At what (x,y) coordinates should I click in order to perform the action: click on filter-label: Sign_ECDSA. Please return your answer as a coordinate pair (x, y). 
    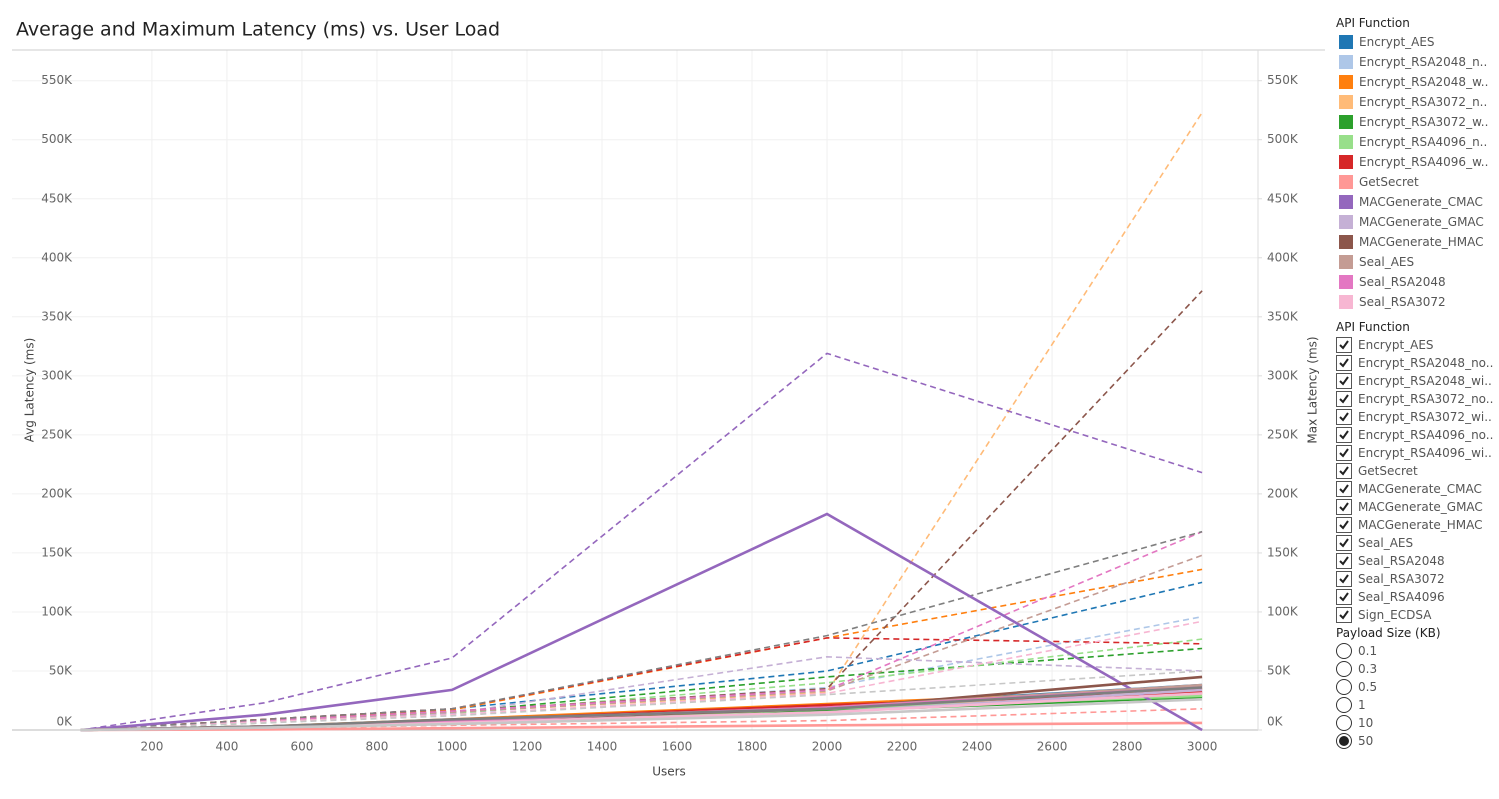
    Looking at the image, I should click on (1395, 615).